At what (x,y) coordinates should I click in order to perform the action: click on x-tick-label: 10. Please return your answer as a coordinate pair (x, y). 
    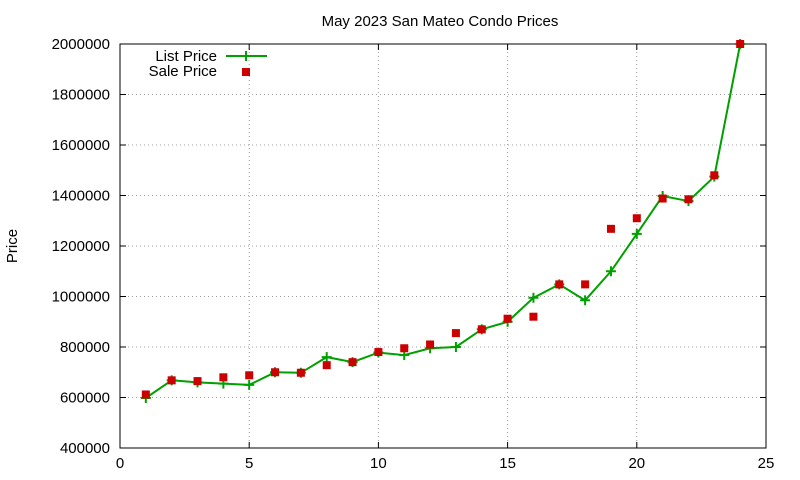
    Looking at the image, I should click on (378, 463).